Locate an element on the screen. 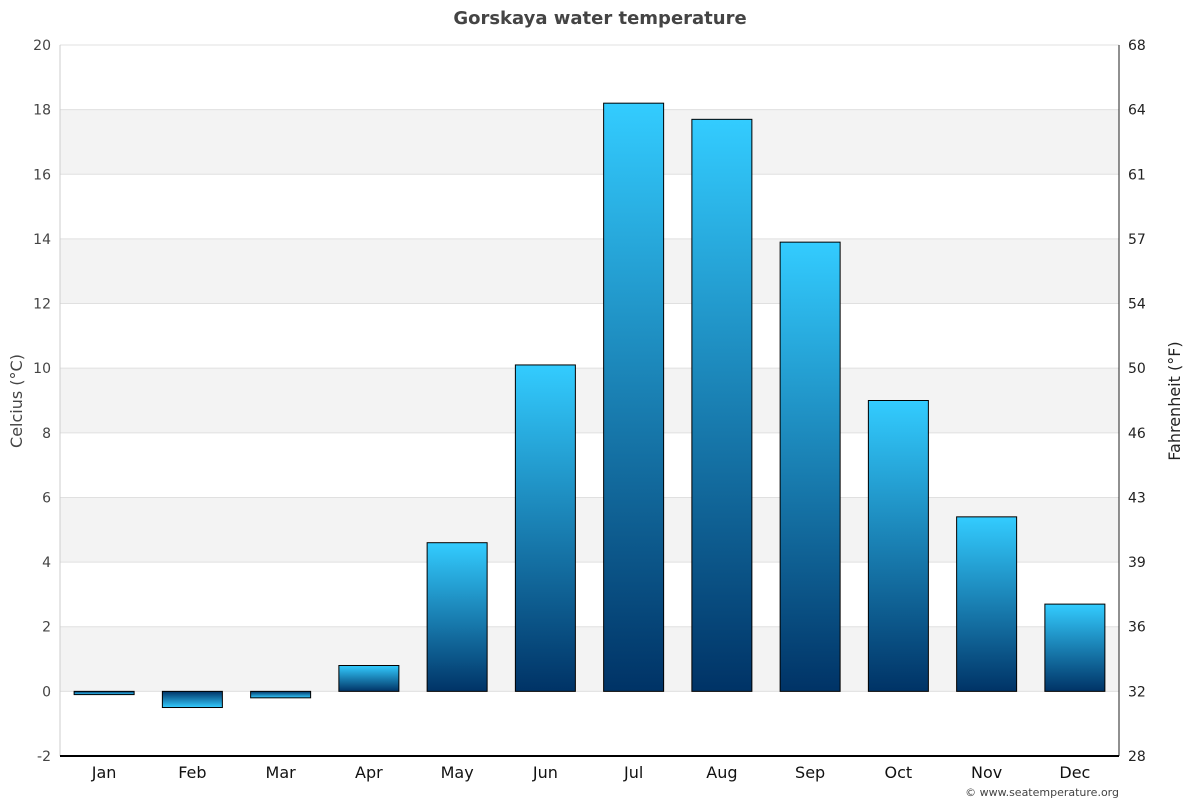 Image resolution: width=1200 pixels, height=800 pixels. y-tick-label: 8 is located at coordinates (46, 434).